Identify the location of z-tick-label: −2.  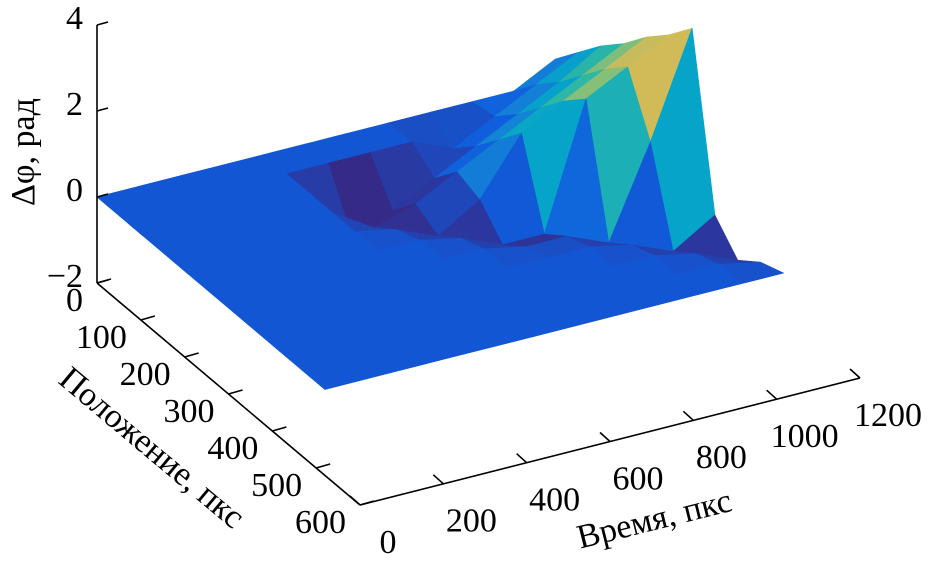
(65, 276).